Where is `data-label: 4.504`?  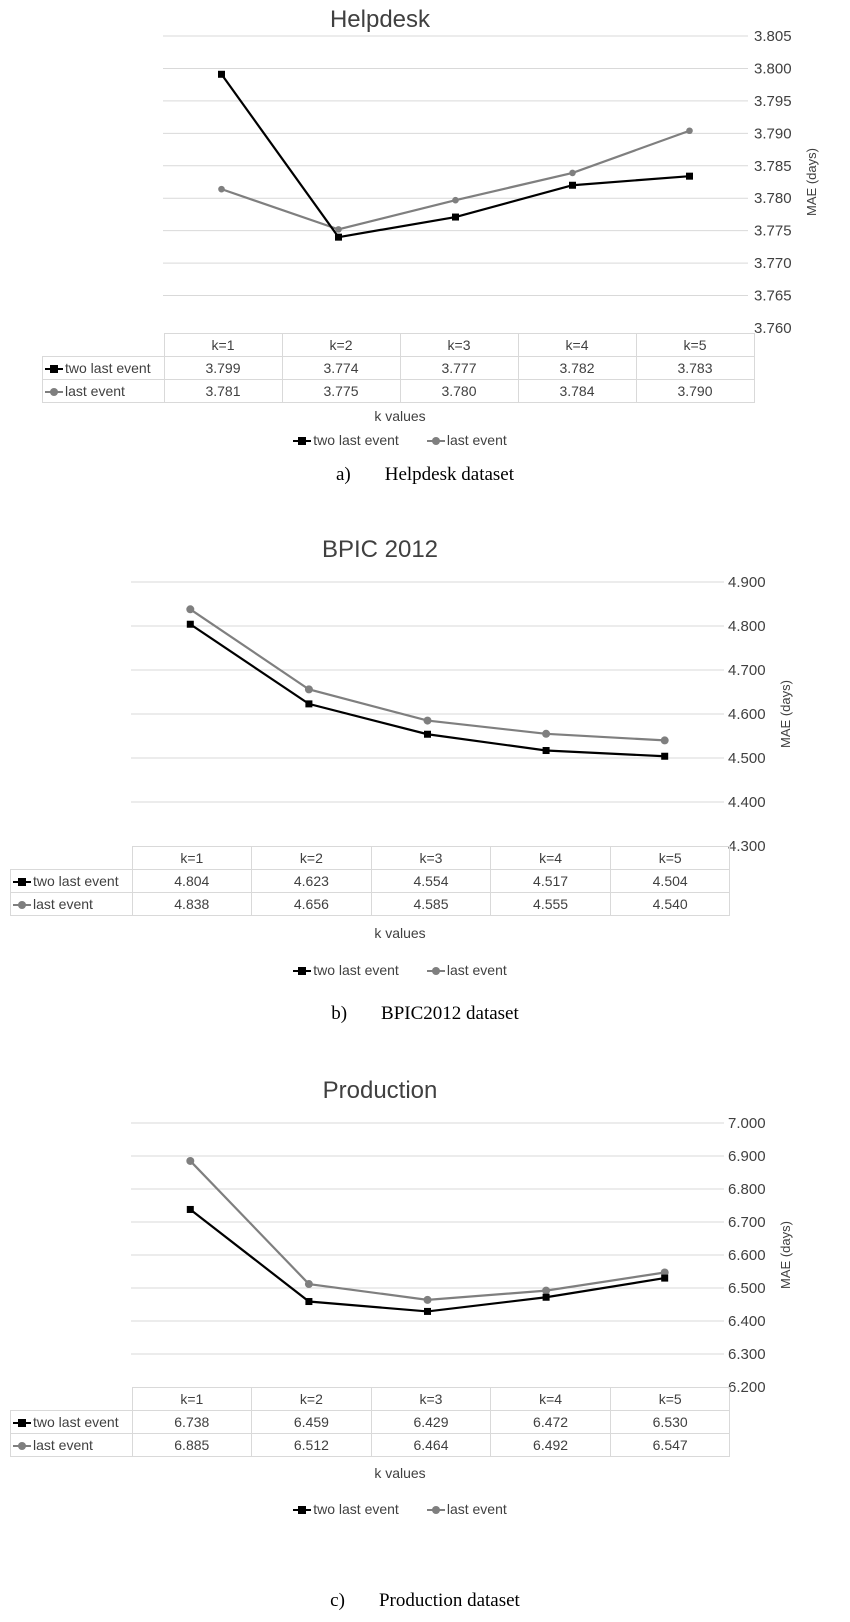
data-label: 4.504 is located at coordinates (670, 881).